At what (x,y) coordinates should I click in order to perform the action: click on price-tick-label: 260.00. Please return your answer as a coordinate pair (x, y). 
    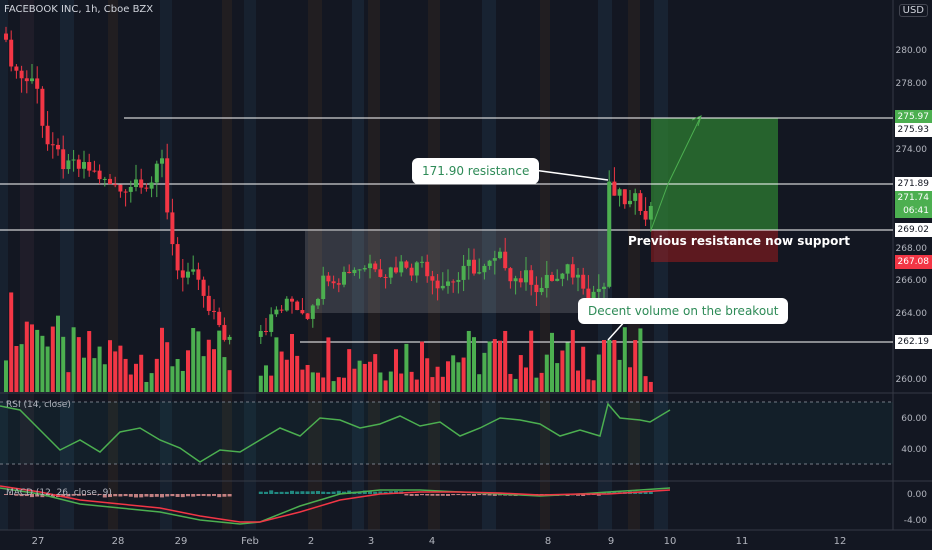
    Looking at the image, I should click on (912, 380).